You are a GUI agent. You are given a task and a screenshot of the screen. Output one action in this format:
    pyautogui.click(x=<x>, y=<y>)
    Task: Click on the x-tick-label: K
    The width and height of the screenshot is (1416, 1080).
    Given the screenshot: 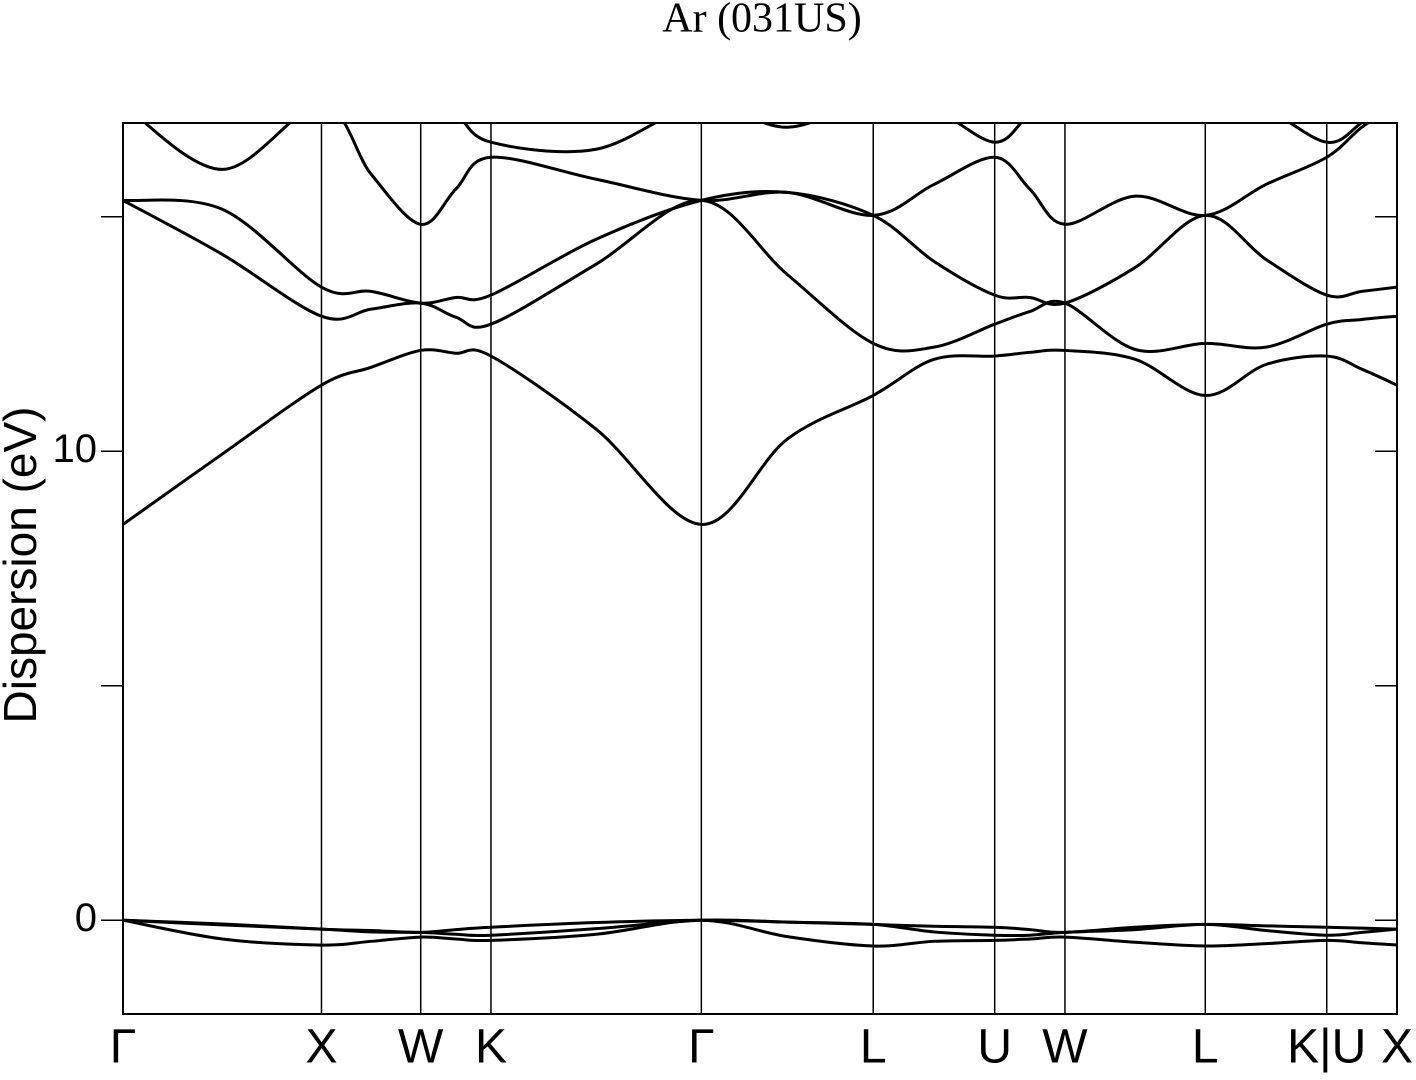 What is the action you would take?
    pyautogui.click(x=491, y=1047)
    